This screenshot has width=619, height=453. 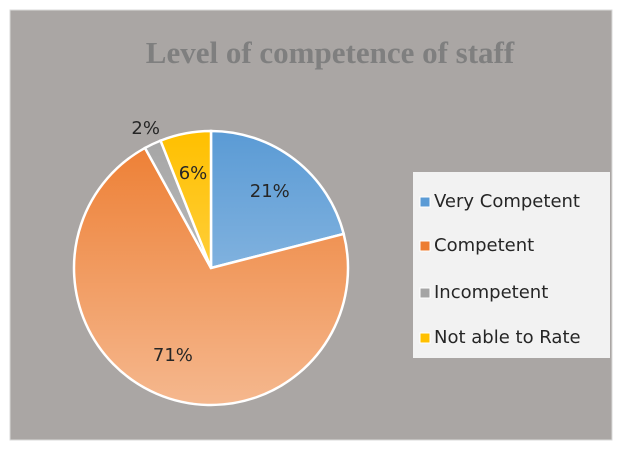 What do you see at coordinates (173, 355) in the screenshot?
I see `data-label: 71%` at bounding box center [173, 355].